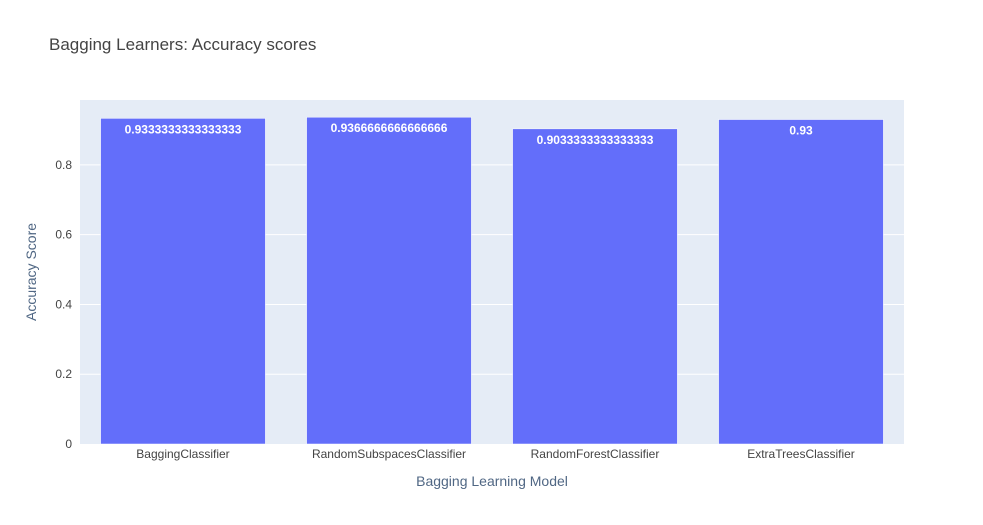 Image resolution: width=983 pixels, height=525 pixels. I want to click on bar-baggingclassifier, so click(183, 281).